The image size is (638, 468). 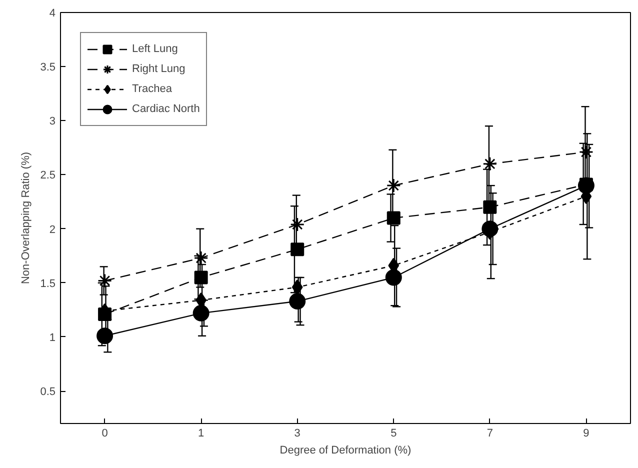 What do you see at coordinates (52, 14) in the screenshot?
I see `y-tick-label: 4` at bounding box center [52, 14].